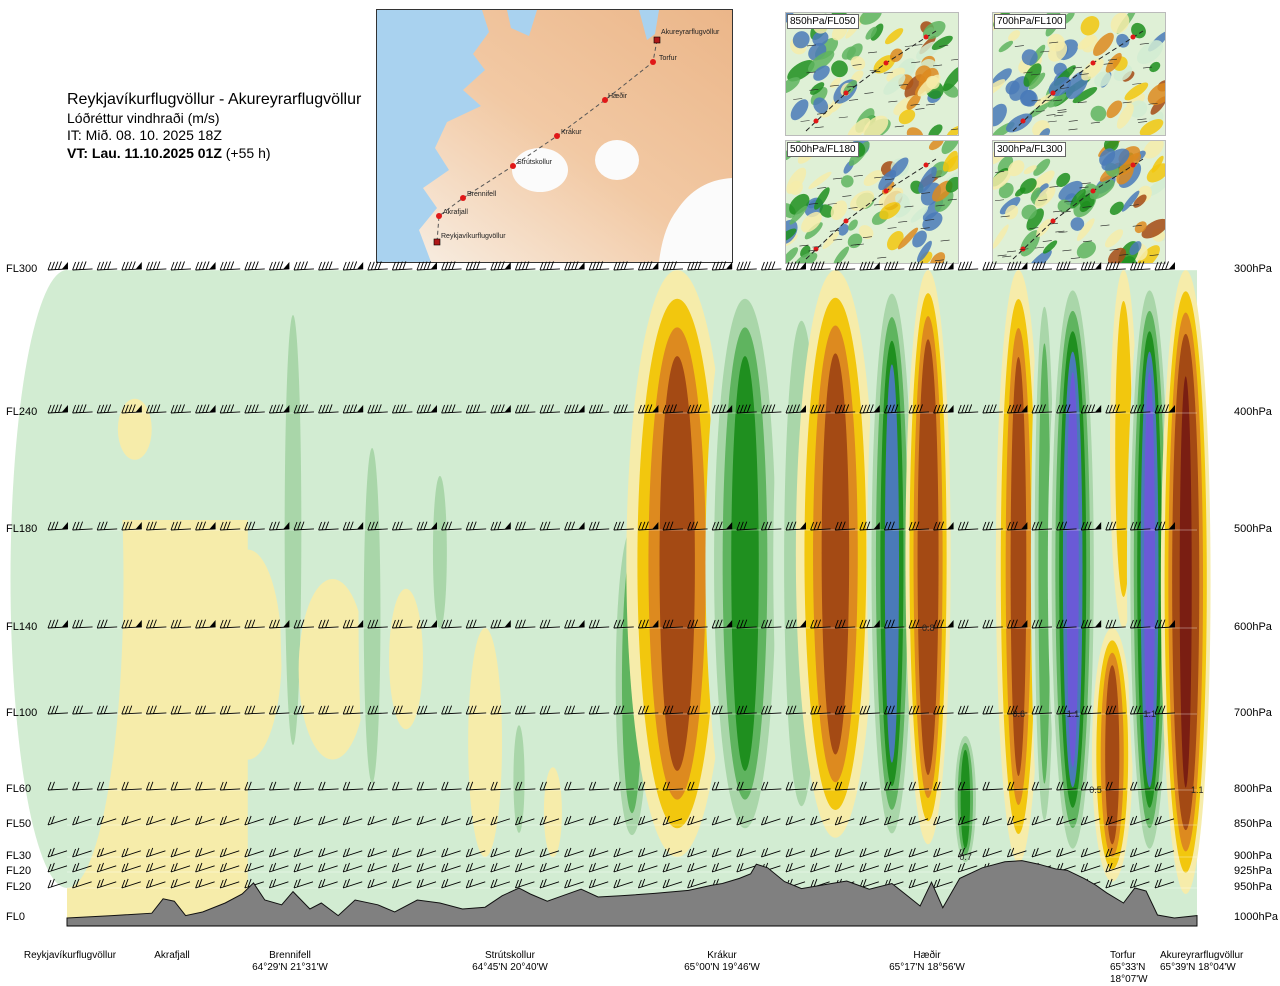 The image size is (1280, 986). I want to click on thumb-700hpa: 700hPa/FL100, so click(1079, 74).